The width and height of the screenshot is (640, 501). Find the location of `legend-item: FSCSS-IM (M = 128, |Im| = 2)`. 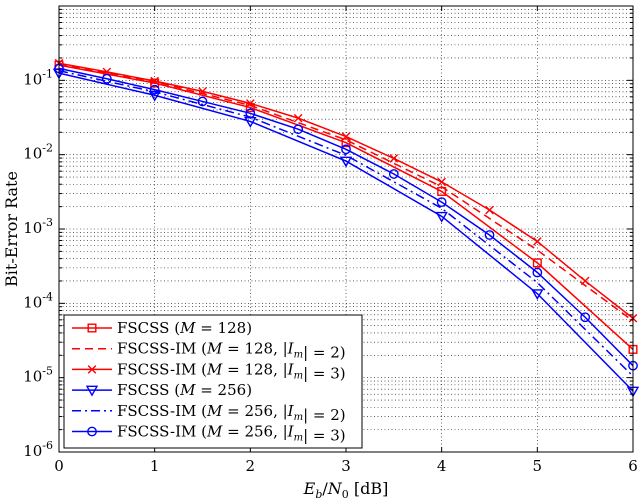

legend-item: FSCSS-IM (M = 128, |Im| = 2) is located at coordinates (209, 351).